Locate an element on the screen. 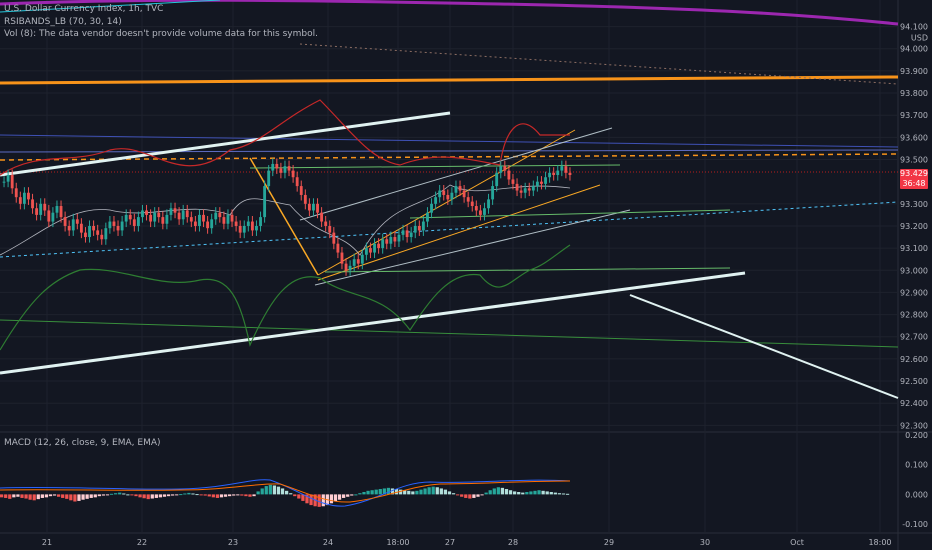  green-horizontal is located at coordinates (527, 270).